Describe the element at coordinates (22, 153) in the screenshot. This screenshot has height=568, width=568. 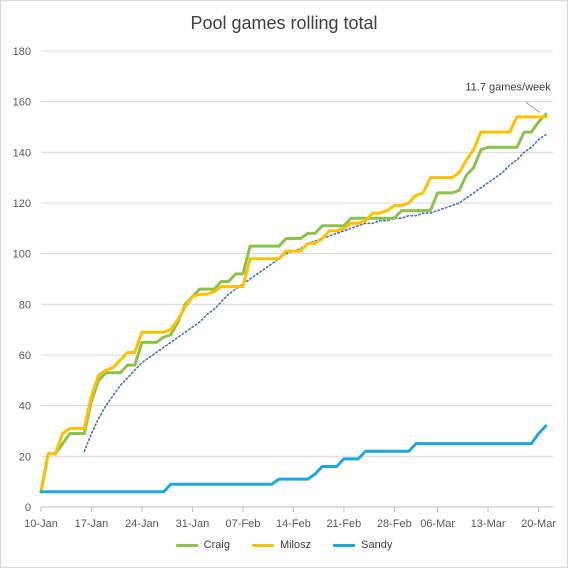
I see `y-tick-label: 140` at that location.